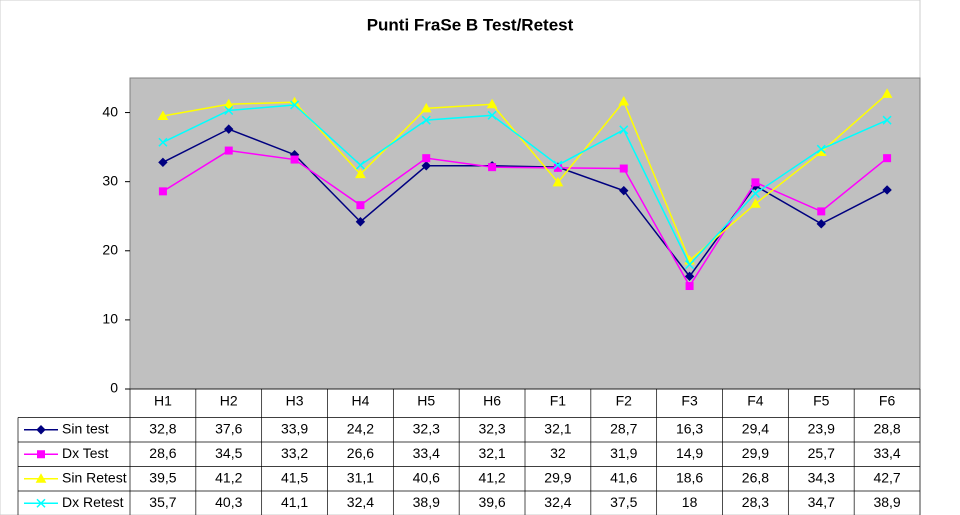  I want to click on table-cell: 14,9, so click(689, 453).